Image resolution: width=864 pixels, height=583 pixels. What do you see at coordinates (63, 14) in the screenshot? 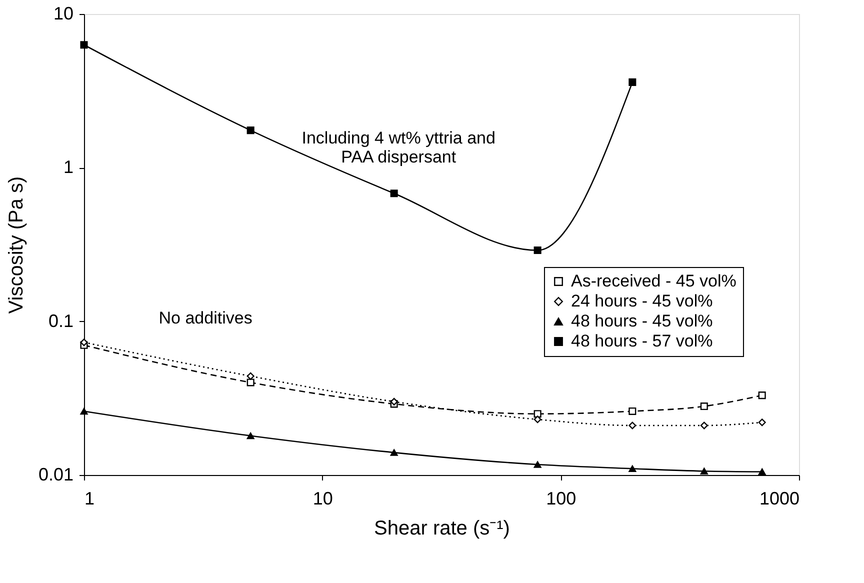
I see `y-tick-label: 10` at bounding box center [63, 14].